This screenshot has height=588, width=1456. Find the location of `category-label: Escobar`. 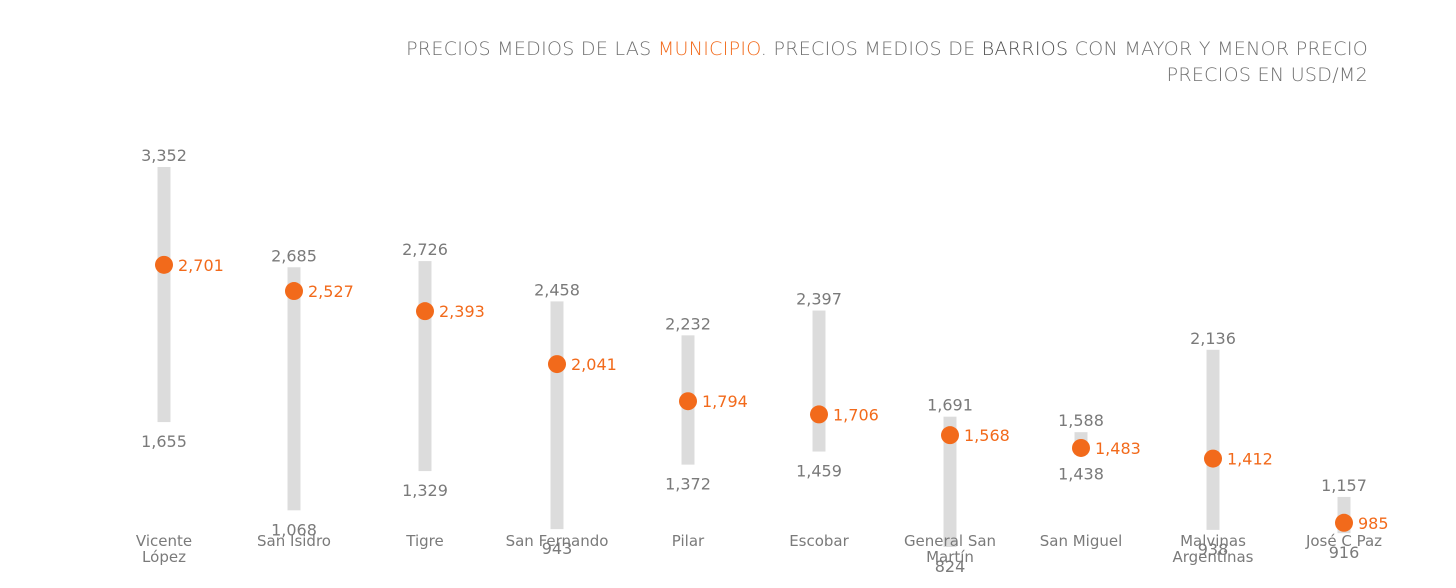

category-label: Escobar is located at coordinates (819, 541).